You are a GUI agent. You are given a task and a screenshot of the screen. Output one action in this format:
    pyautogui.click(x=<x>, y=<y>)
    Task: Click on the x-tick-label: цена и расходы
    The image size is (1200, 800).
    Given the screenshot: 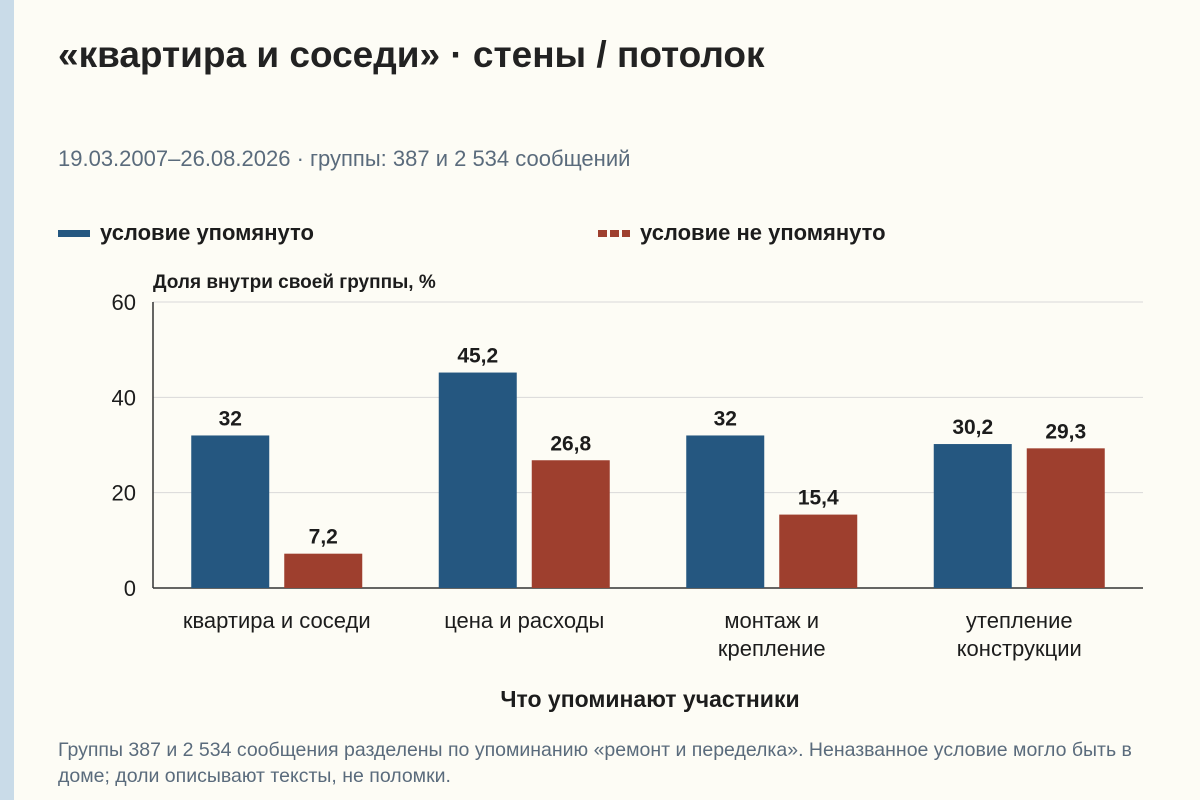 What is the action you would take?
    pyautogui.click(x=524, y=620)
    